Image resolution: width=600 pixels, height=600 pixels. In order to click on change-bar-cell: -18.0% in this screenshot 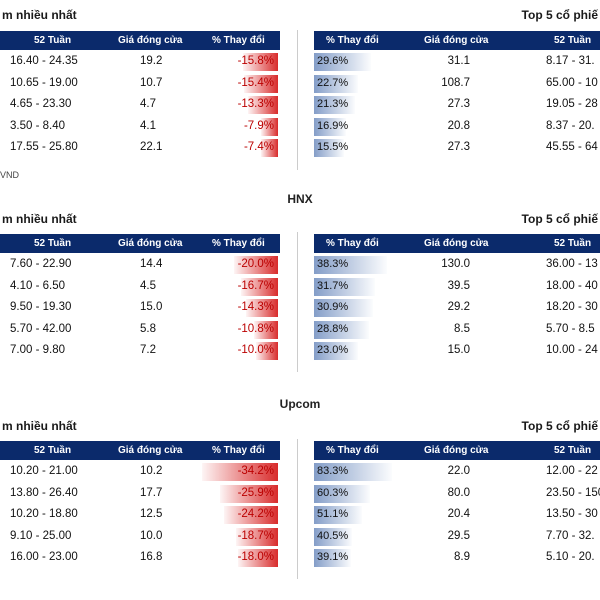, I will do `click(238, 558)`.